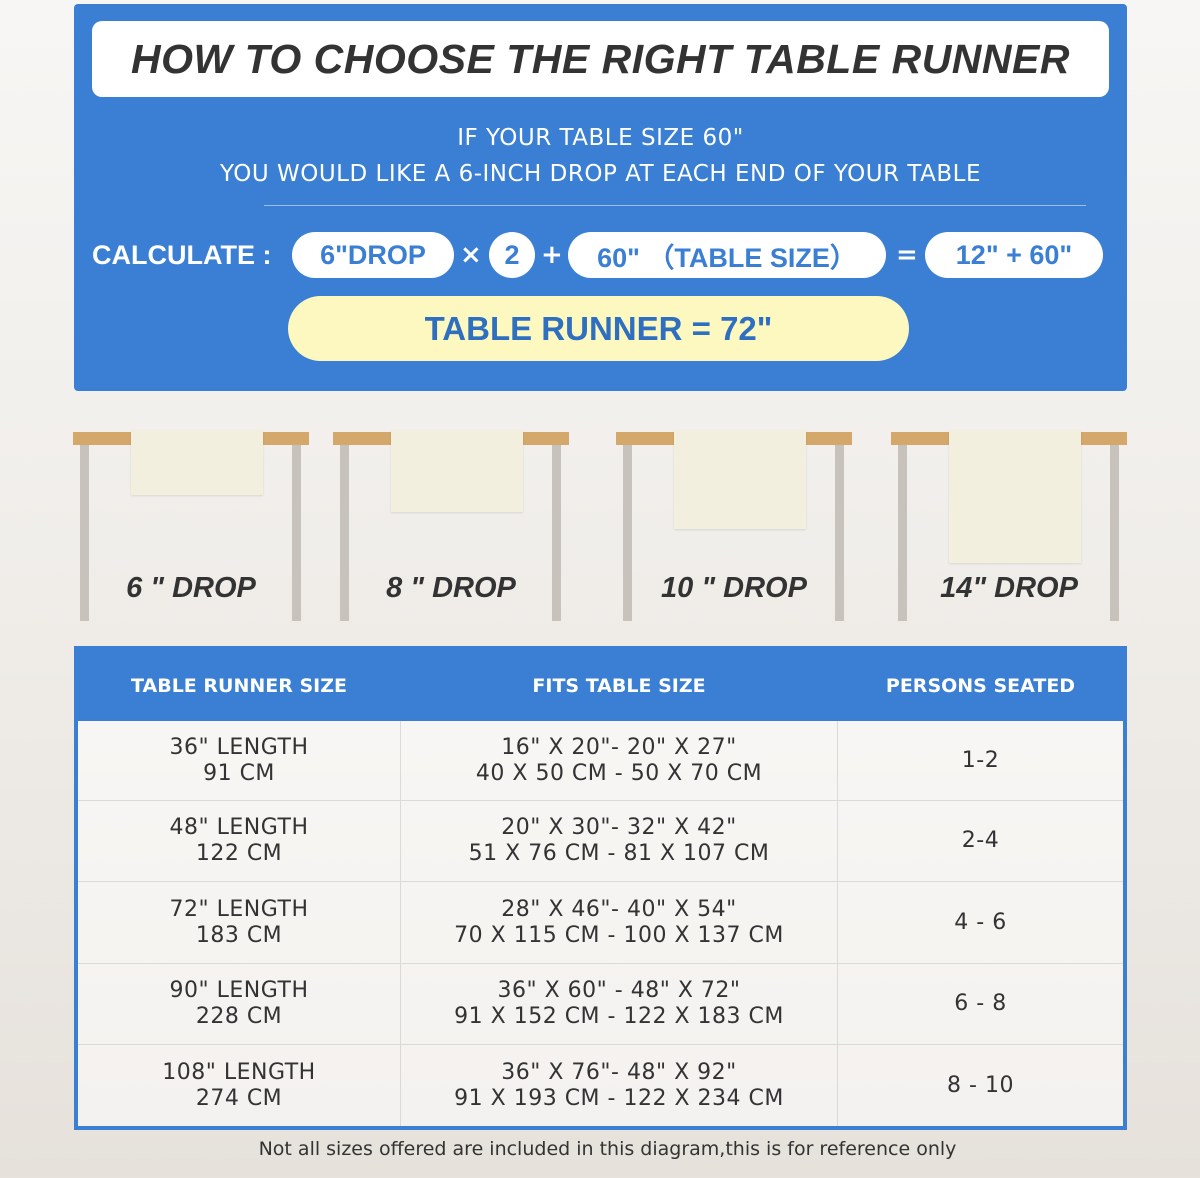  I want to click on persons-seated: 6 - 8, so click(980, 1003).